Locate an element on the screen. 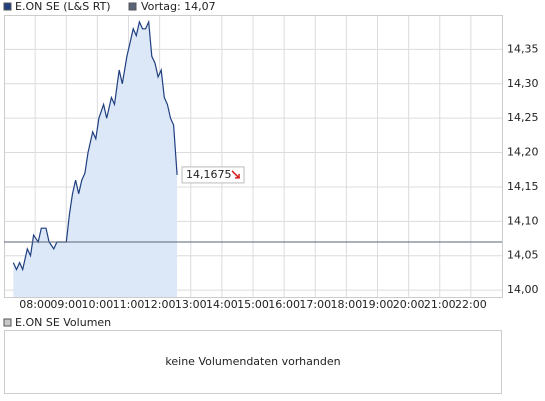 Image resolution: width=545 pixels, height=401 pixels. y-tick-label: 14,20 is located at coordinates (523, 152).